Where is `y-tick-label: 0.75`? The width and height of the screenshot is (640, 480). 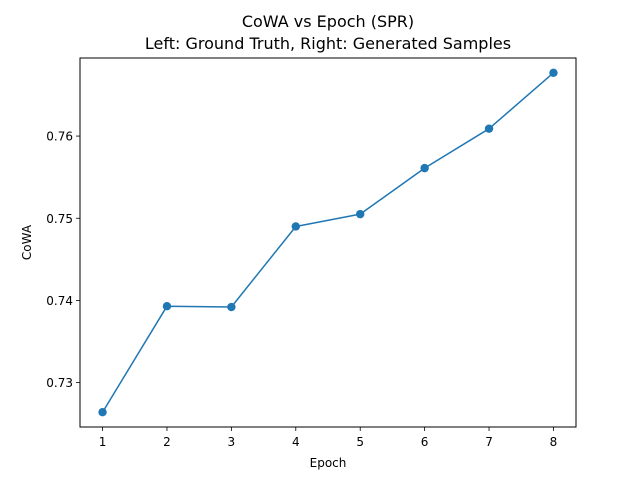 y-tick-label: 0.75 is located at coordinates (59, 219).